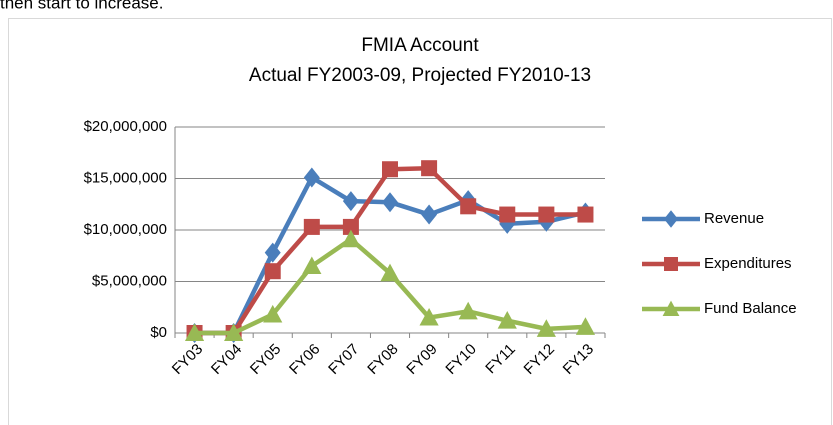  What do you see at coordinates (81, 6) in the screenshot?
I see `document-text: then start to increase.` at bounding box center [81, 6].